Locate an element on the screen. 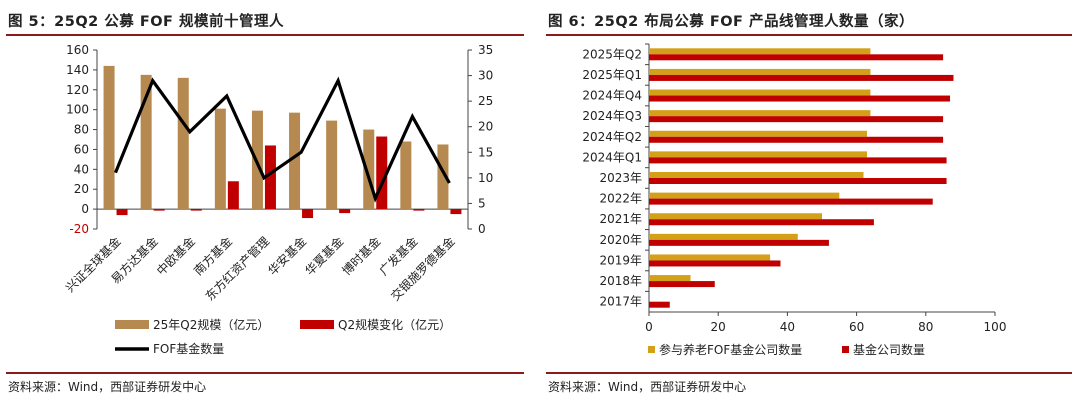  y-category-label: 2025年Q1 is located at coordinates (612, 75).